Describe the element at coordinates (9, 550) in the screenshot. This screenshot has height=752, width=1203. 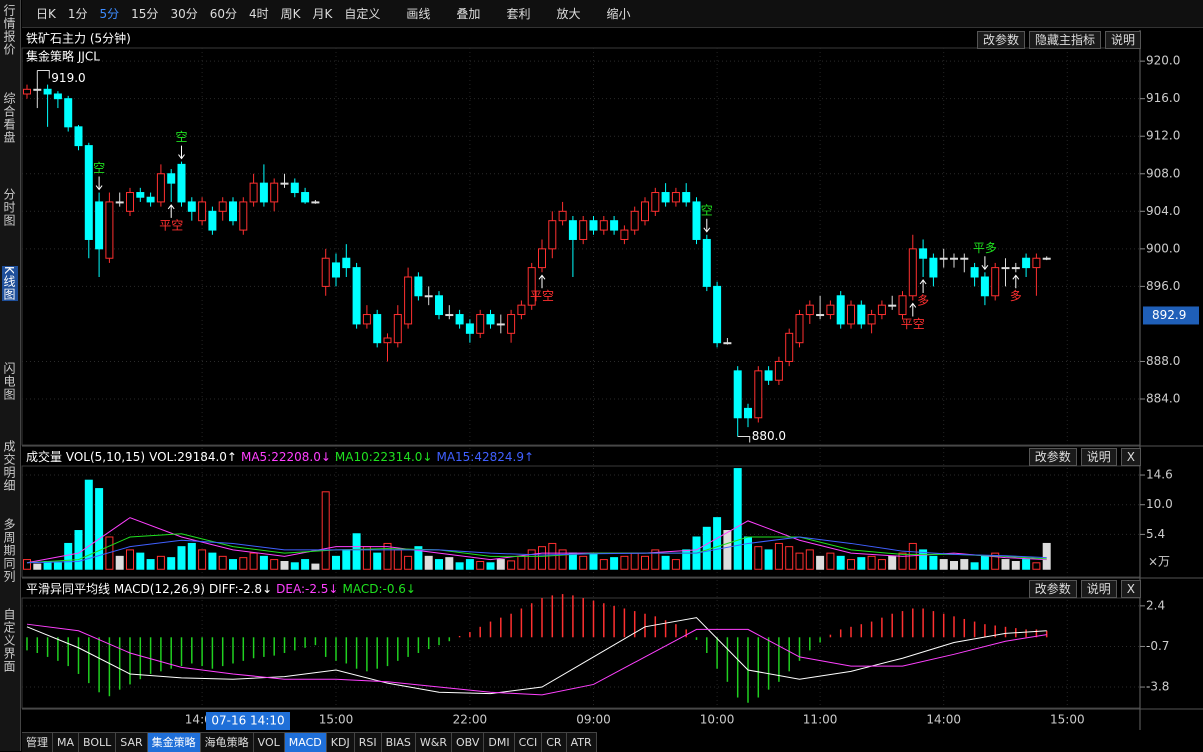
I see `sidebar-tab: 多周期同列` at that location.